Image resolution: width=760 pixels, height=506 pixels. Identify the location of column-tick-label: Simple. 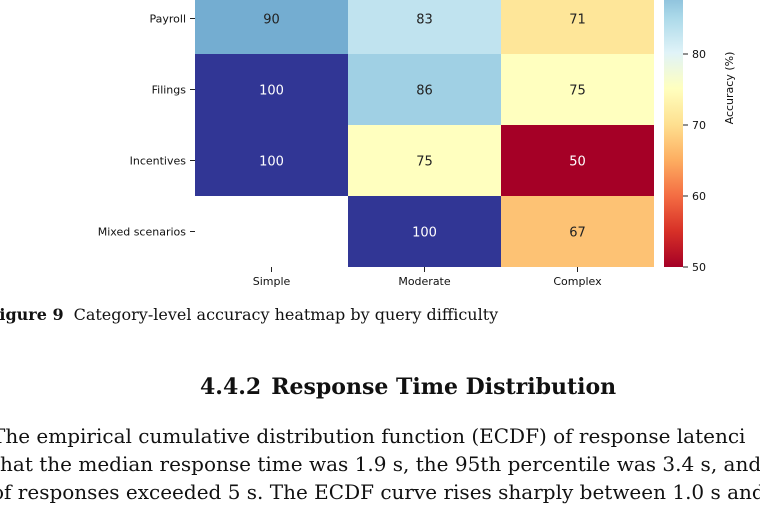
(272, 281).